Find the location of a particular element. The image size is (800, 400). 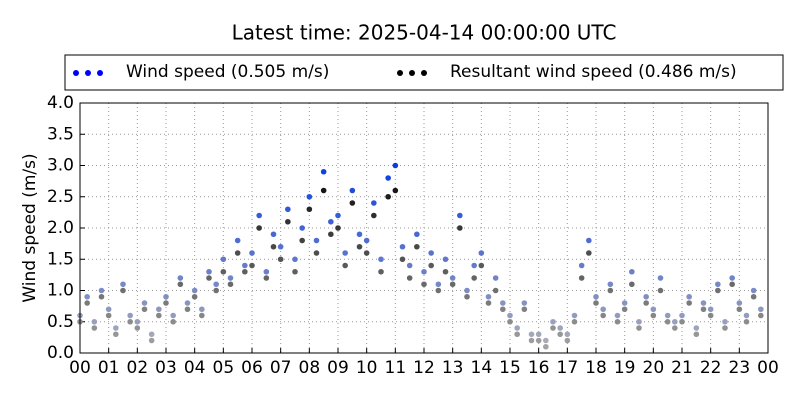

x-tick-label: 14 is located at coordinates (482, 368).